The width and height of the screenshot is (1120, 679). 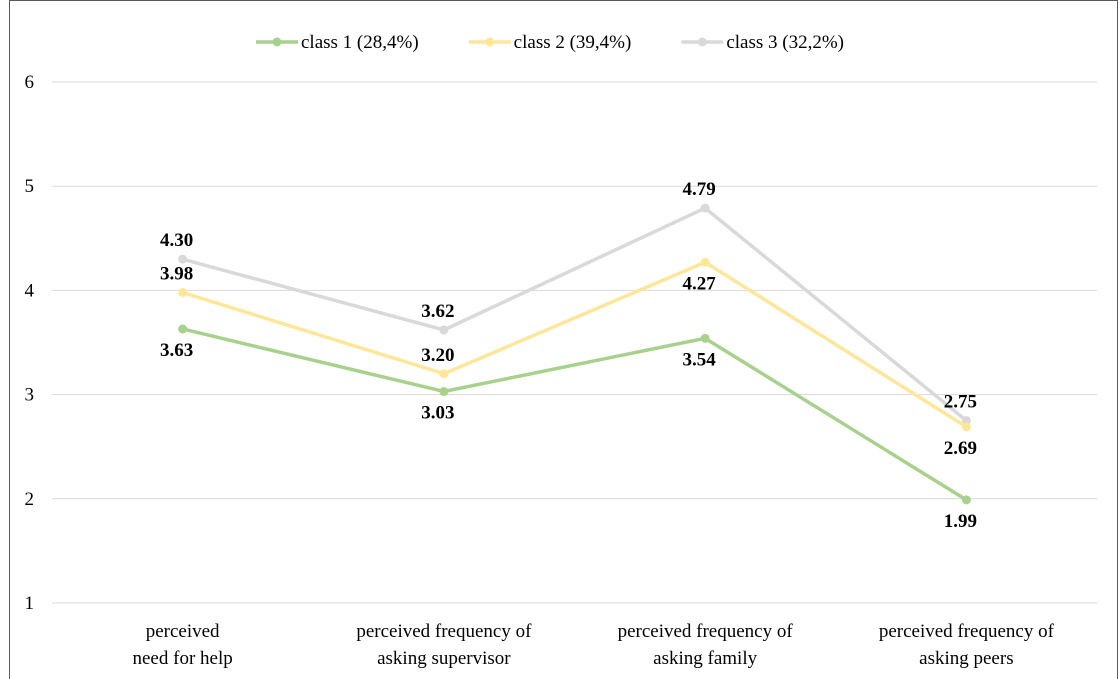 What do you see at coordinates (960, 402) in the screenshot?
I see `data-label: 2.75` at bounding box center [960, 402].